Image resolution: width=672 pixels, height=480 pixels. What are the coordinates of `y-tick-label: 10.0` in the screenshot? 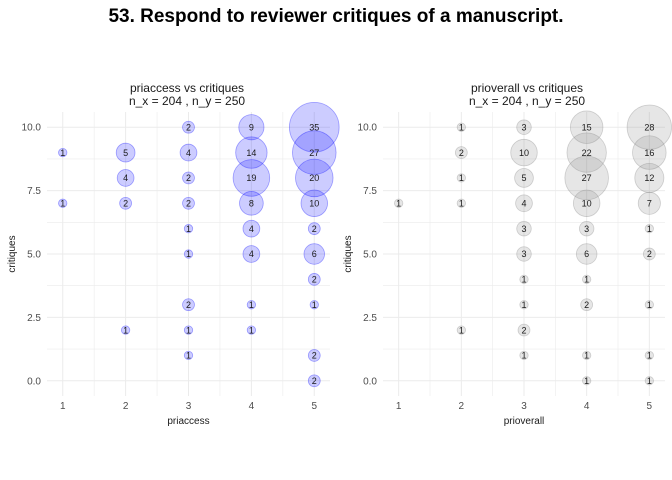 It's located at (32, 128).